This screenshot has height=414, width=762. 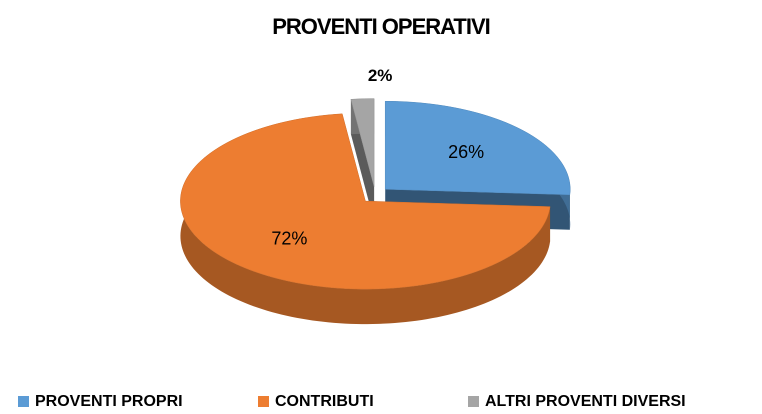 I want to click on slice, so click(x=362, y=160).